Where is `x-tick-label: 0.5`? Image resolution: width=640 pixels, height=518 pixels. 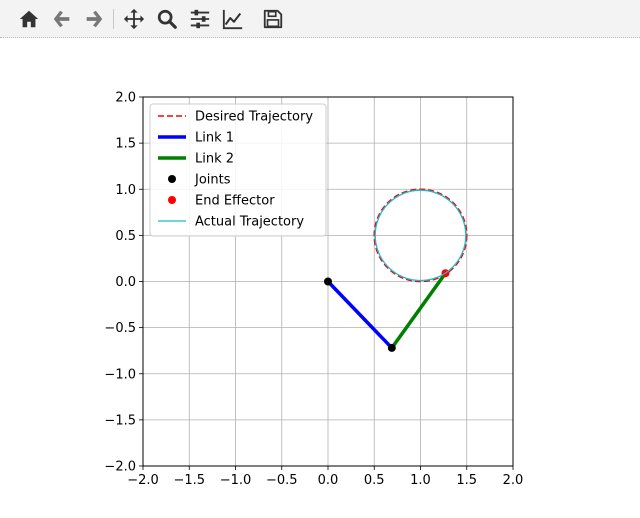
x-tick-label: 0.5 is located at coordinates (374, 480).